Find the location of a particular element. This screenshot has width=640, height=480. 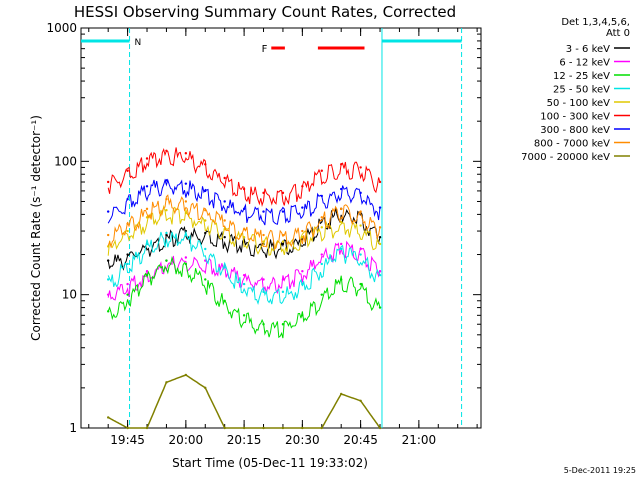

x-tick-label: 20:15 is located at coordinates (244, 440).